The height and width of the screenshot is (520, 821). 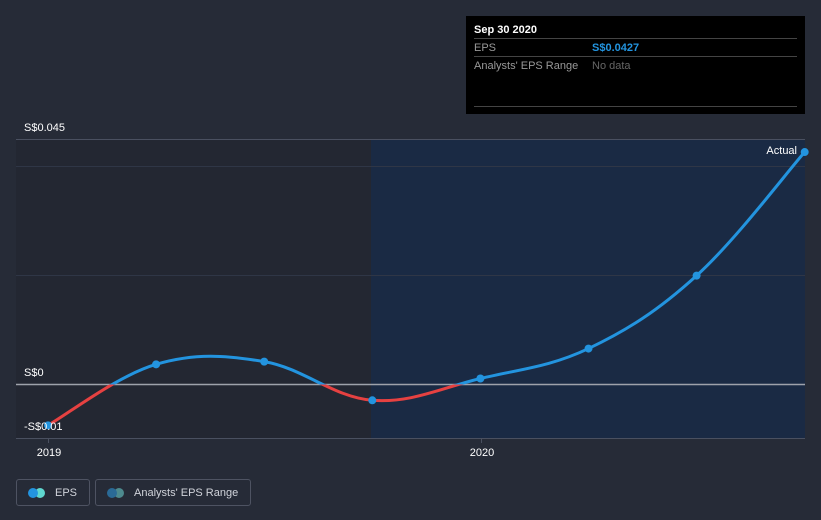 What do you see at coordinates (781, 151) in the screenshot?
I see `actual-annotation: Actual` at bounding box center [781, 151].